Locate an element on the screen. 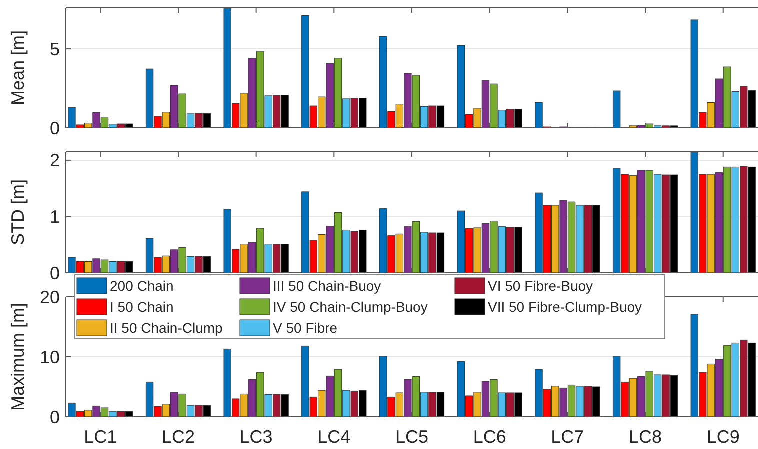 The height and width of the screenshot is (449, 758). x-tick-label: LC3 is located at coordinates (256, 437).